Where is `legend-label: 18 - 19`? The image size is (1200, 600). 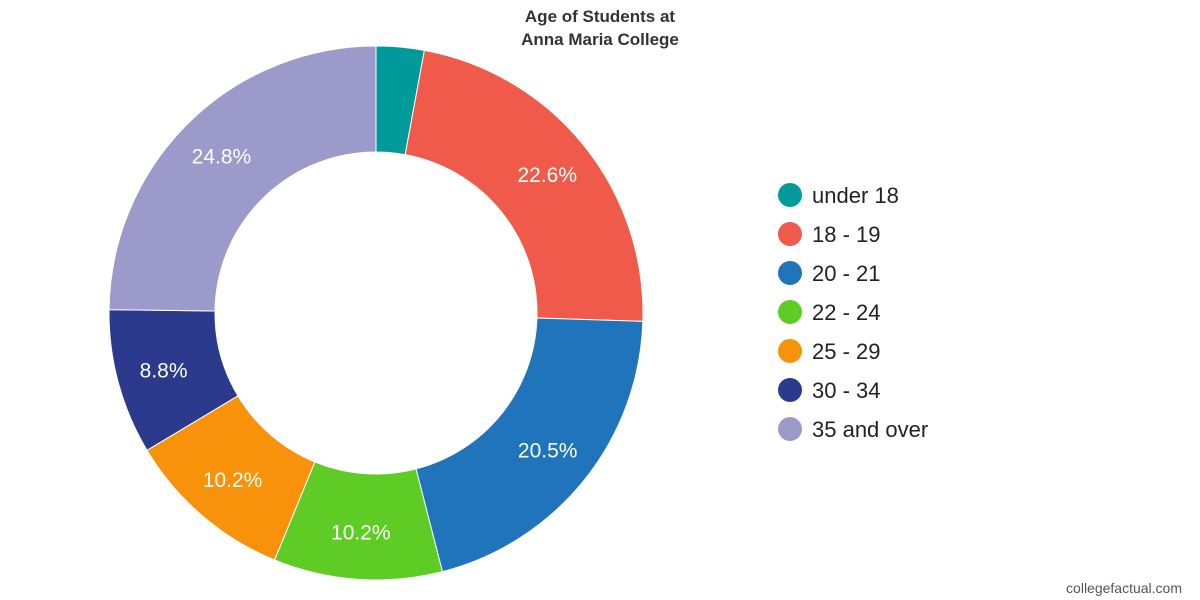
legend-label: 18 - 19 is located at coordinates (846, 234).